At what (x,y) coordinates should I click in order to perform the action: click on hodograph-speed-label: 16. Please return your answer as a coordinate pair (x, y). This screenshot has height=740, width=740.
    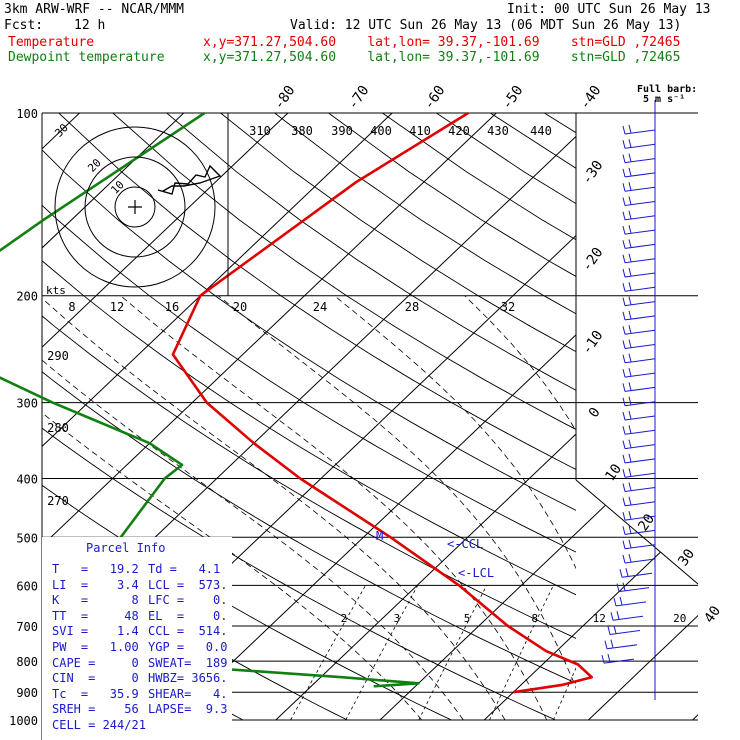
    Looking at the image, I should click on (172, 307).